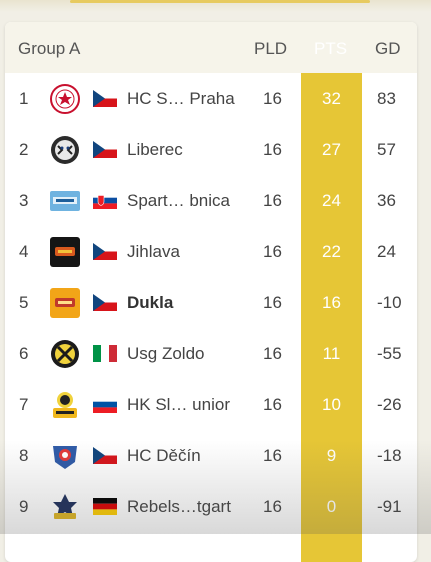  What do you see at coordinates (153, 251) in the screenshot?
I see `team-name: Jihlava` at bounding box center [153, 251].